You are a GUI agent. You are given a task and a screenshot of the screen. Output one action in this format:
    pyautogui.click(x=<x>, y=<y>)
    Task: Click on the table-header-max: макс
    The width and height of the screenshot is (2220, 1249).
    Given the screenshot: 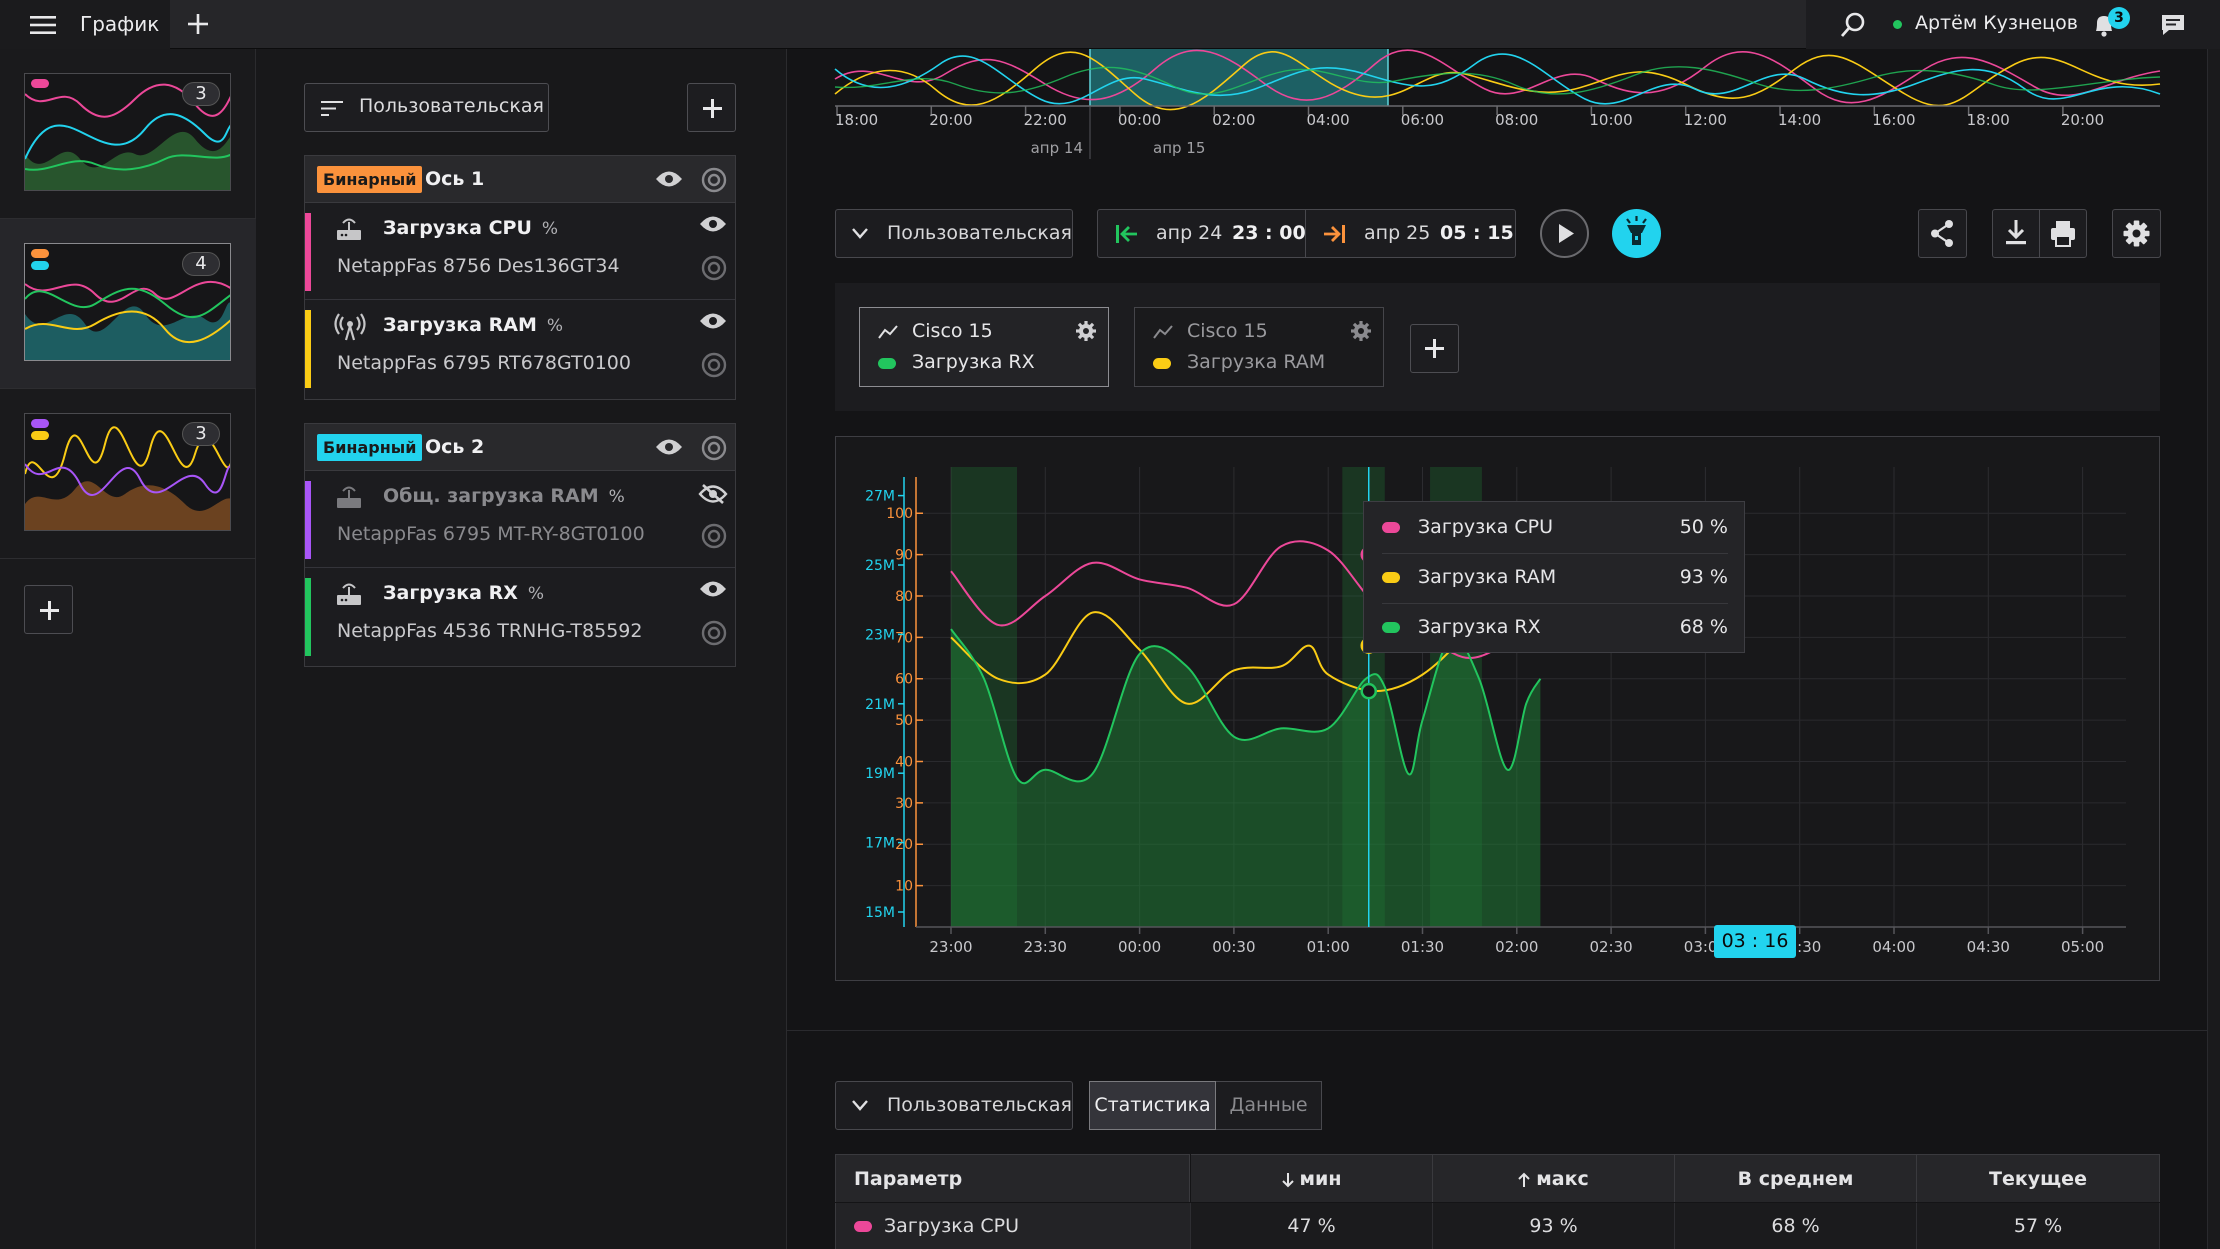 What is the action you would take?
    pyautogui.click(x=1554, y=1178)
    